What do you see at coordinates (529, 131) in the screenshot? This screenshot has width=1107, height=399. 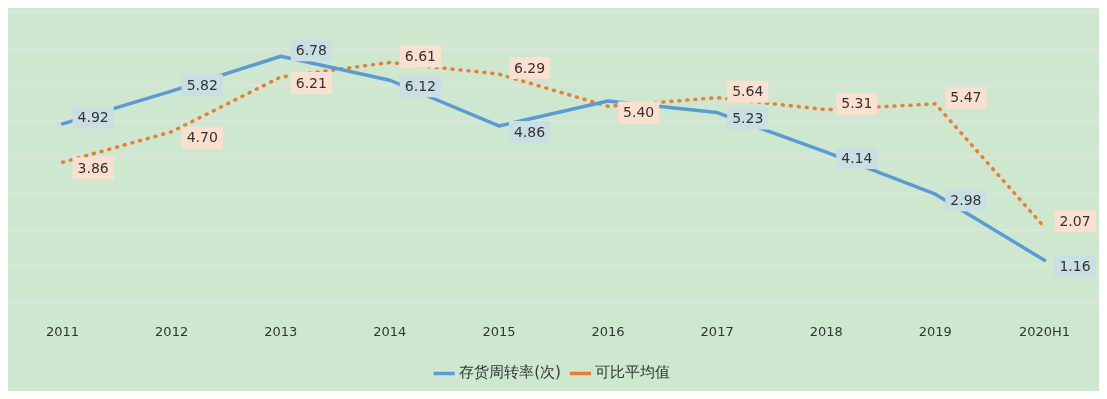 I see `data-label: 4.86` at bounding box center [529, 131].